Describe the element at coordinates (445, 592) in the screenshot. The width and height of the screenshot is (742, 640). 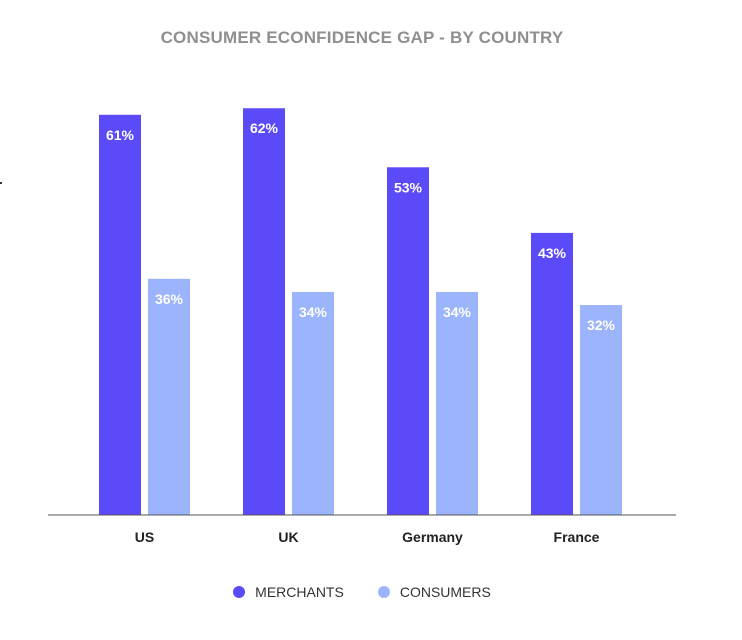
I see `legend-label-consumers: CONSUMERS` at that location.